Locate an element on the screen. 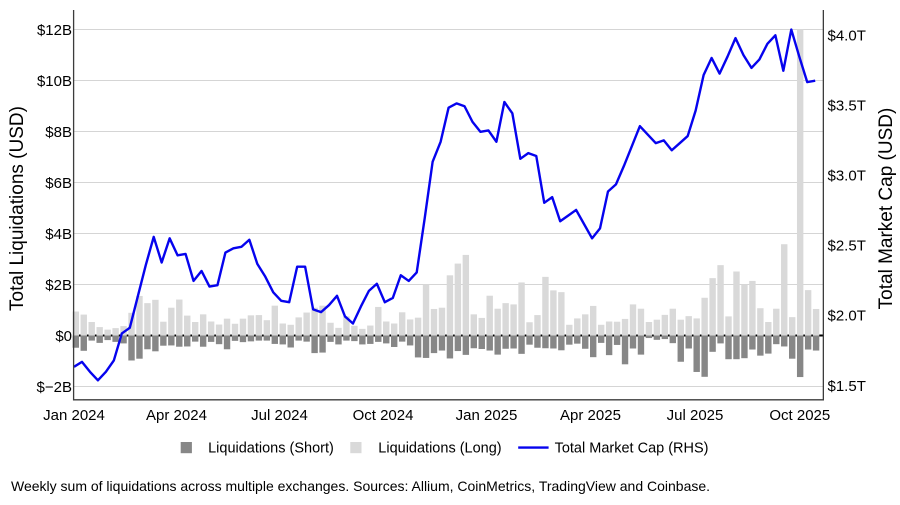  svg-text: $2.0T is located at coordinates (847, 316).